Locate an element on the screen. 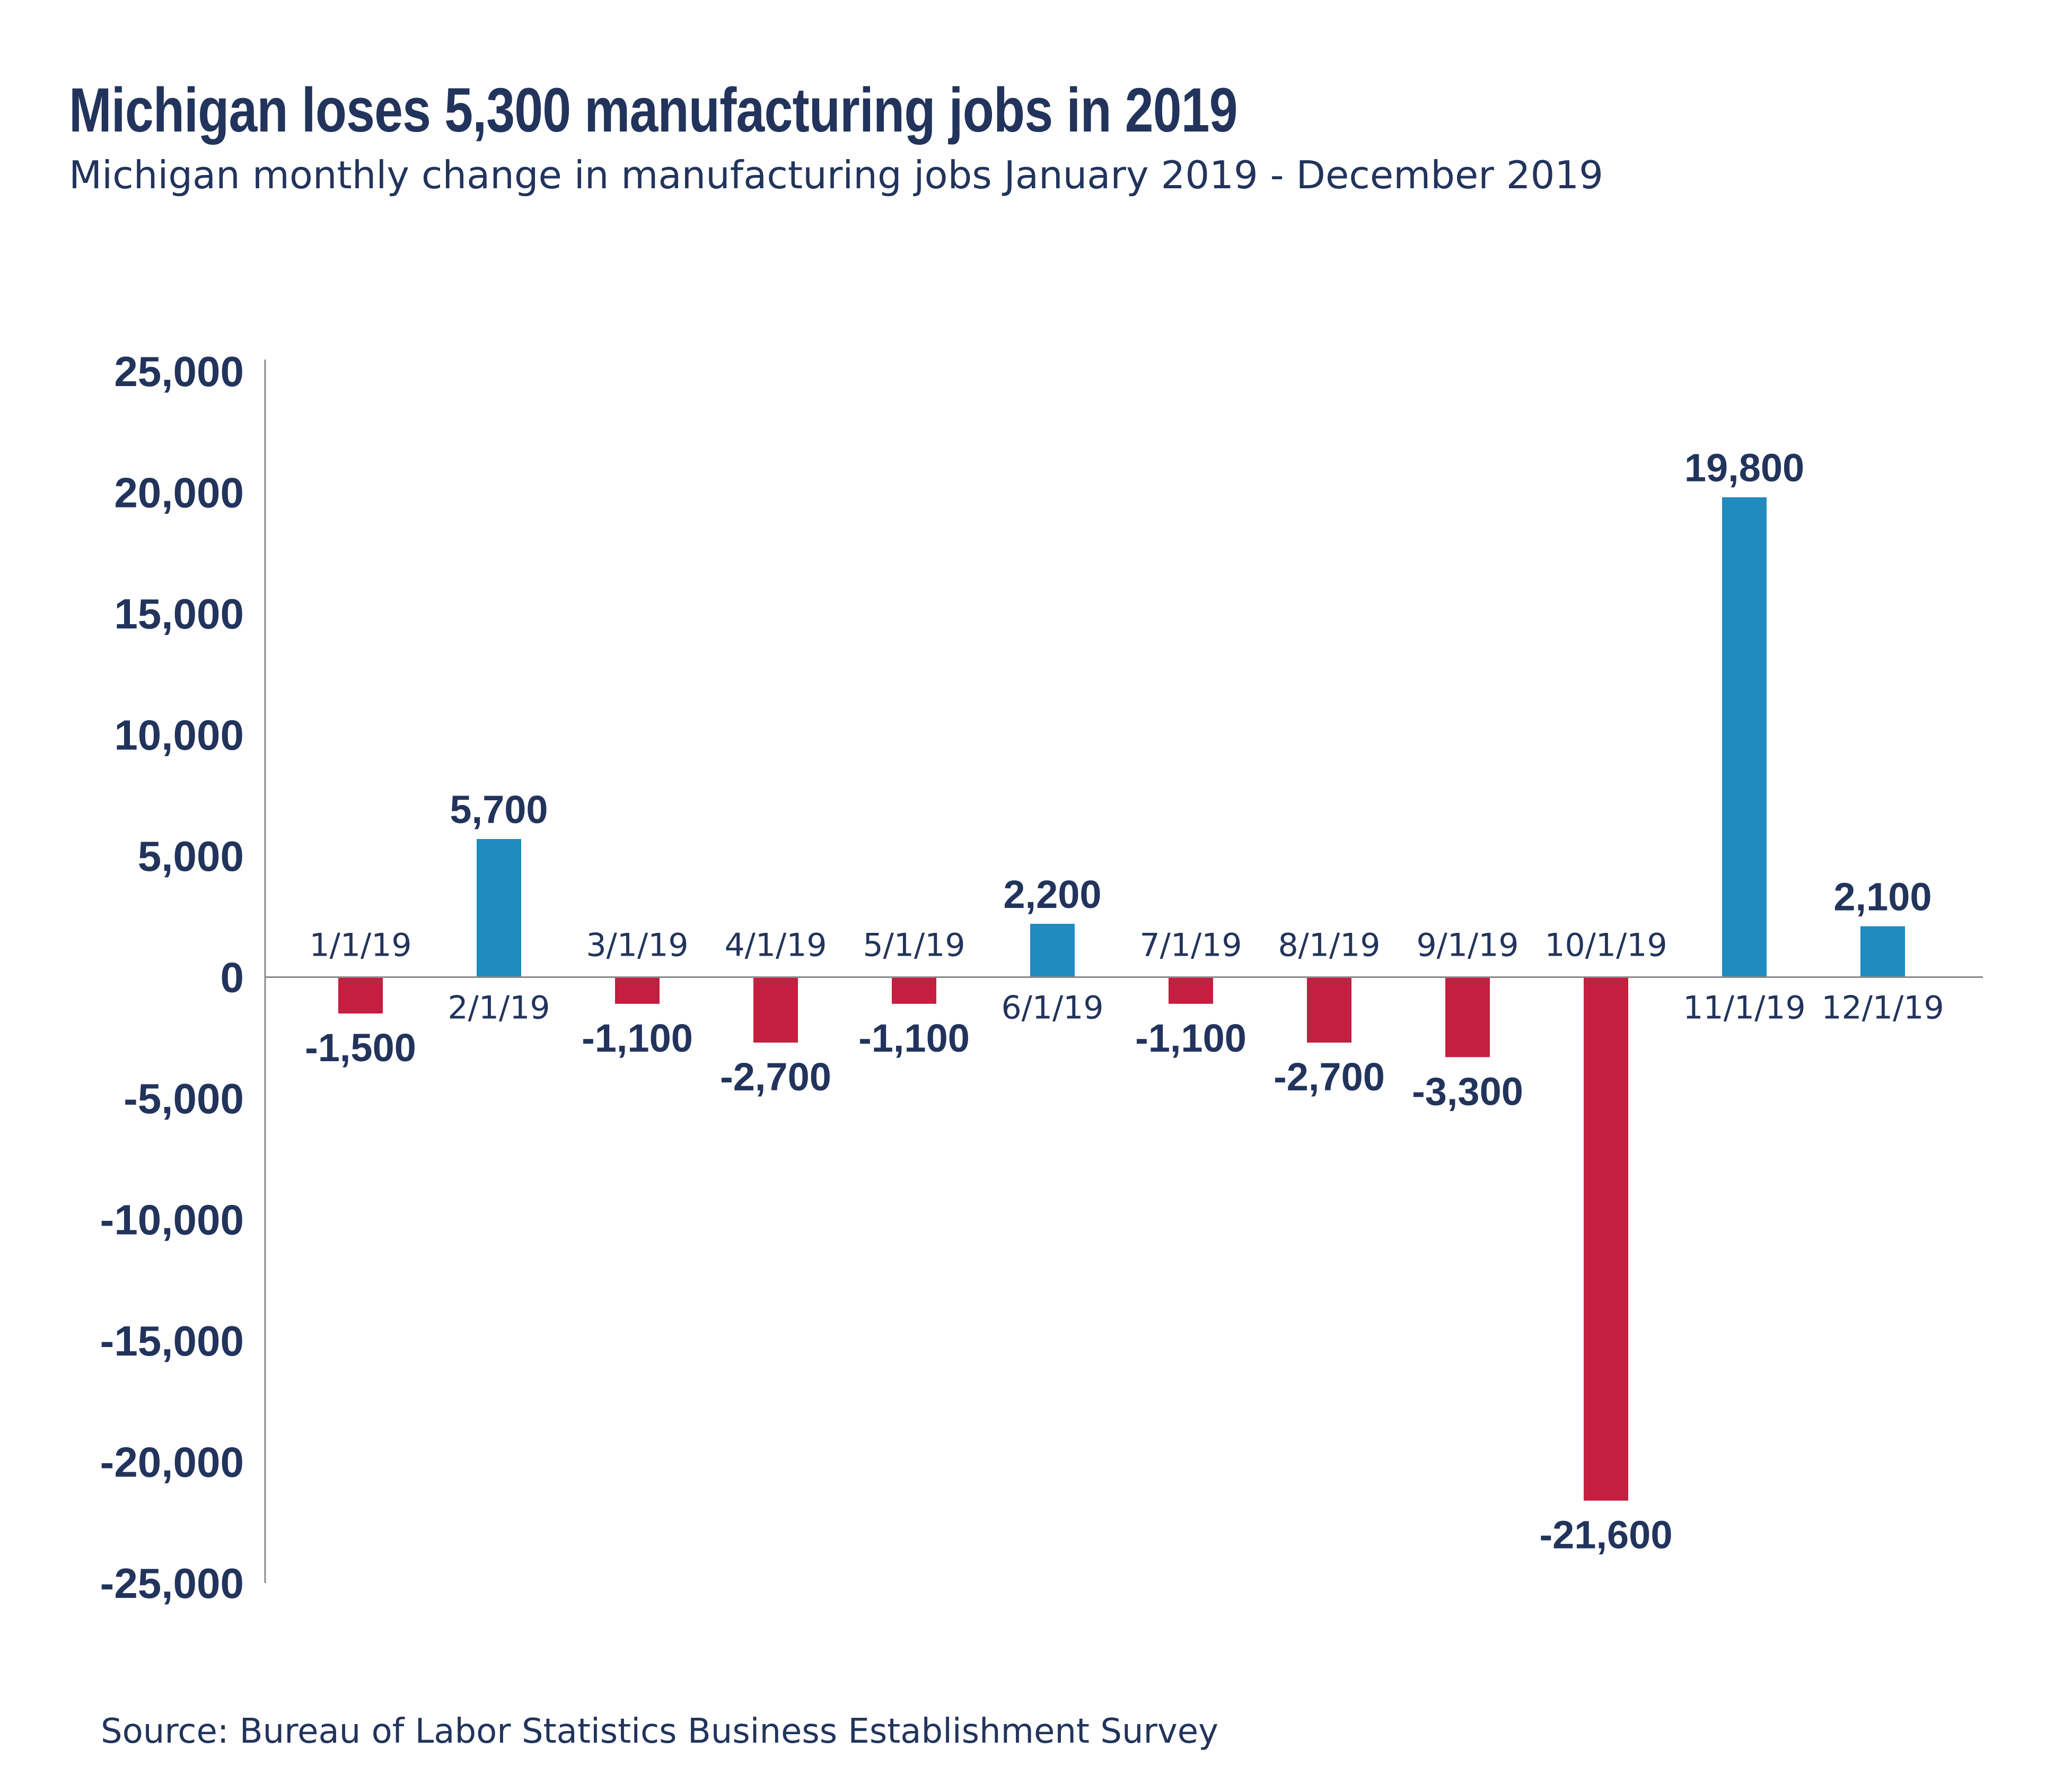 This screenshot has height=1792, width=2072. data-label: -1,500 is located at coordinates (360, 1048).